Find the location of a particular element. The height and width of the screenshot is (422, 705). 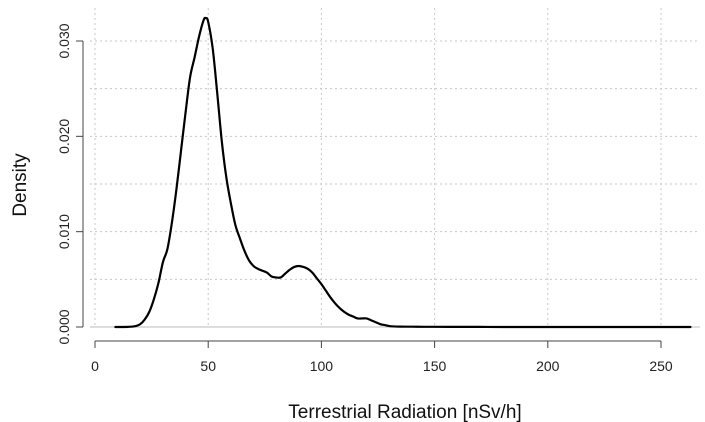

y-tick-label: 0.020 is located at coordinates (64, 136).